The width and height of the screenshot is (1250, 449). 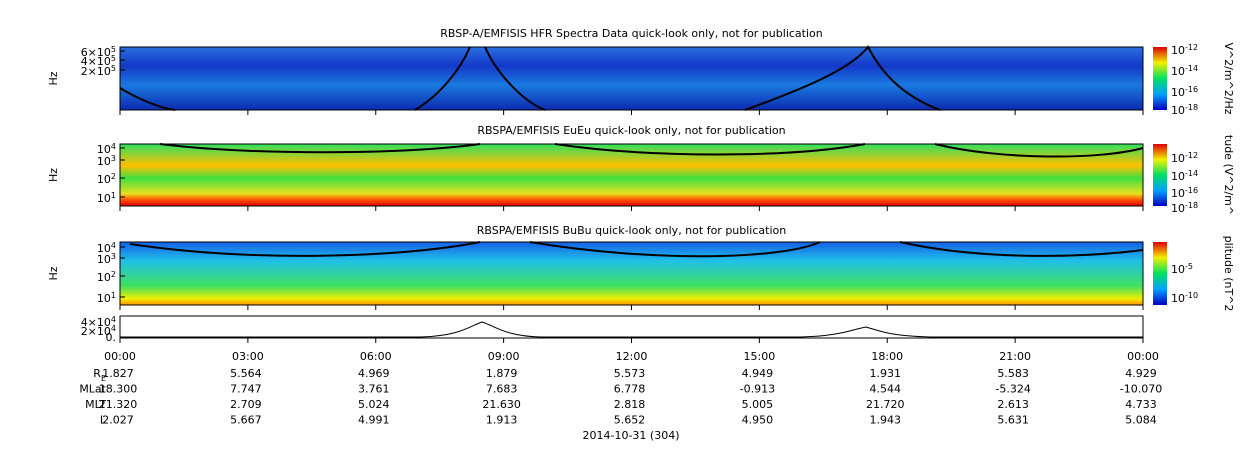 I want to click on ephemeris-value: 1.913, so click(x=502, y=420).